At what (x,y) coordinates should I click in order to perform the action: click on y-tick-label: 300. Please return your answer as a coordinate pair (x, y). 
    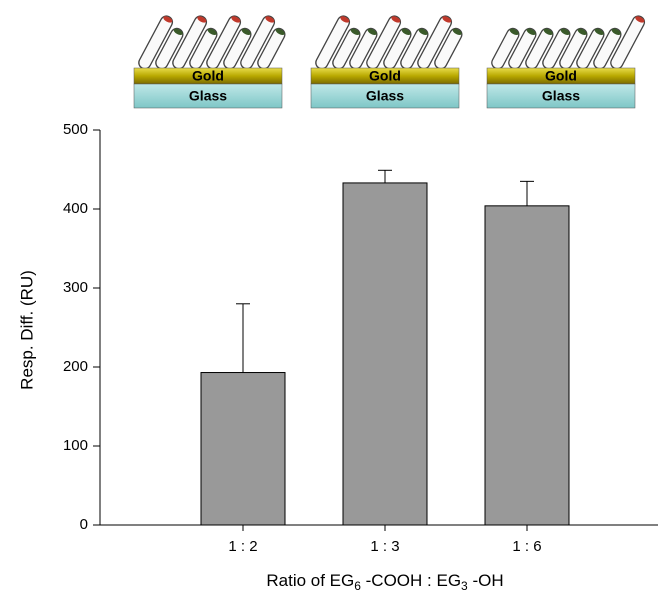
    Looking at the image, I should click on (75, 287).